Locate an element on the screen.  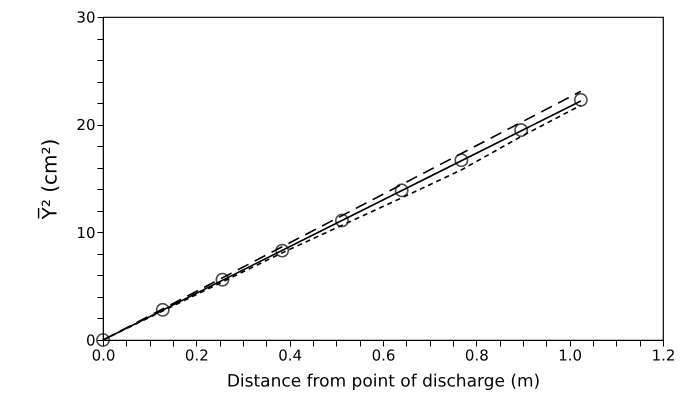
y-tick-label: 0 is located at coordinates (91, 341).